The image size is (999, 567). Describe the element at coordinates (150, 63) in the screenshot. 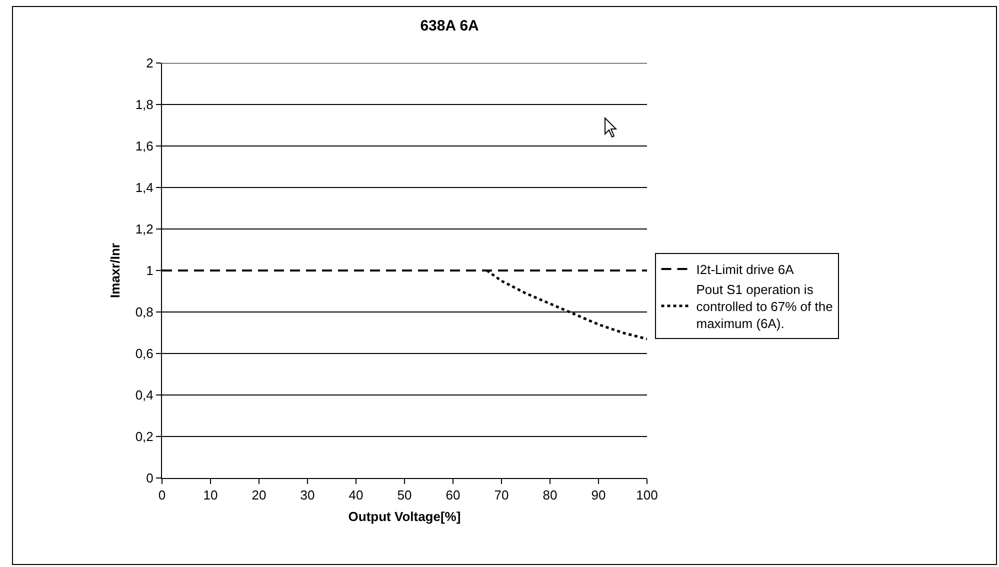

I see `y-tick-label: 2` at that location.